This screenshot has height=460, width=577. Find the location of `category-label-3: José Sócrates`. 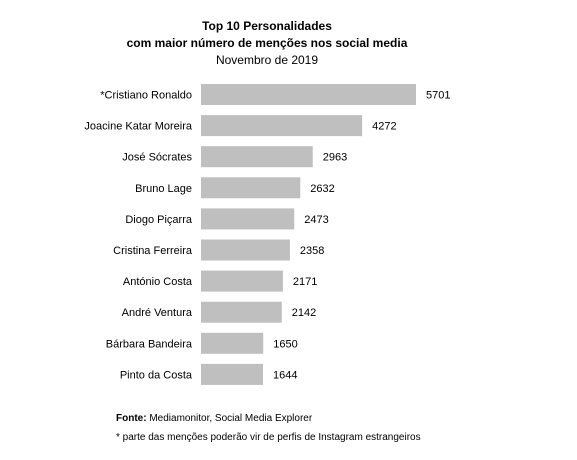

category-label-3: José Sócrates is located at coordinates (157, 158).